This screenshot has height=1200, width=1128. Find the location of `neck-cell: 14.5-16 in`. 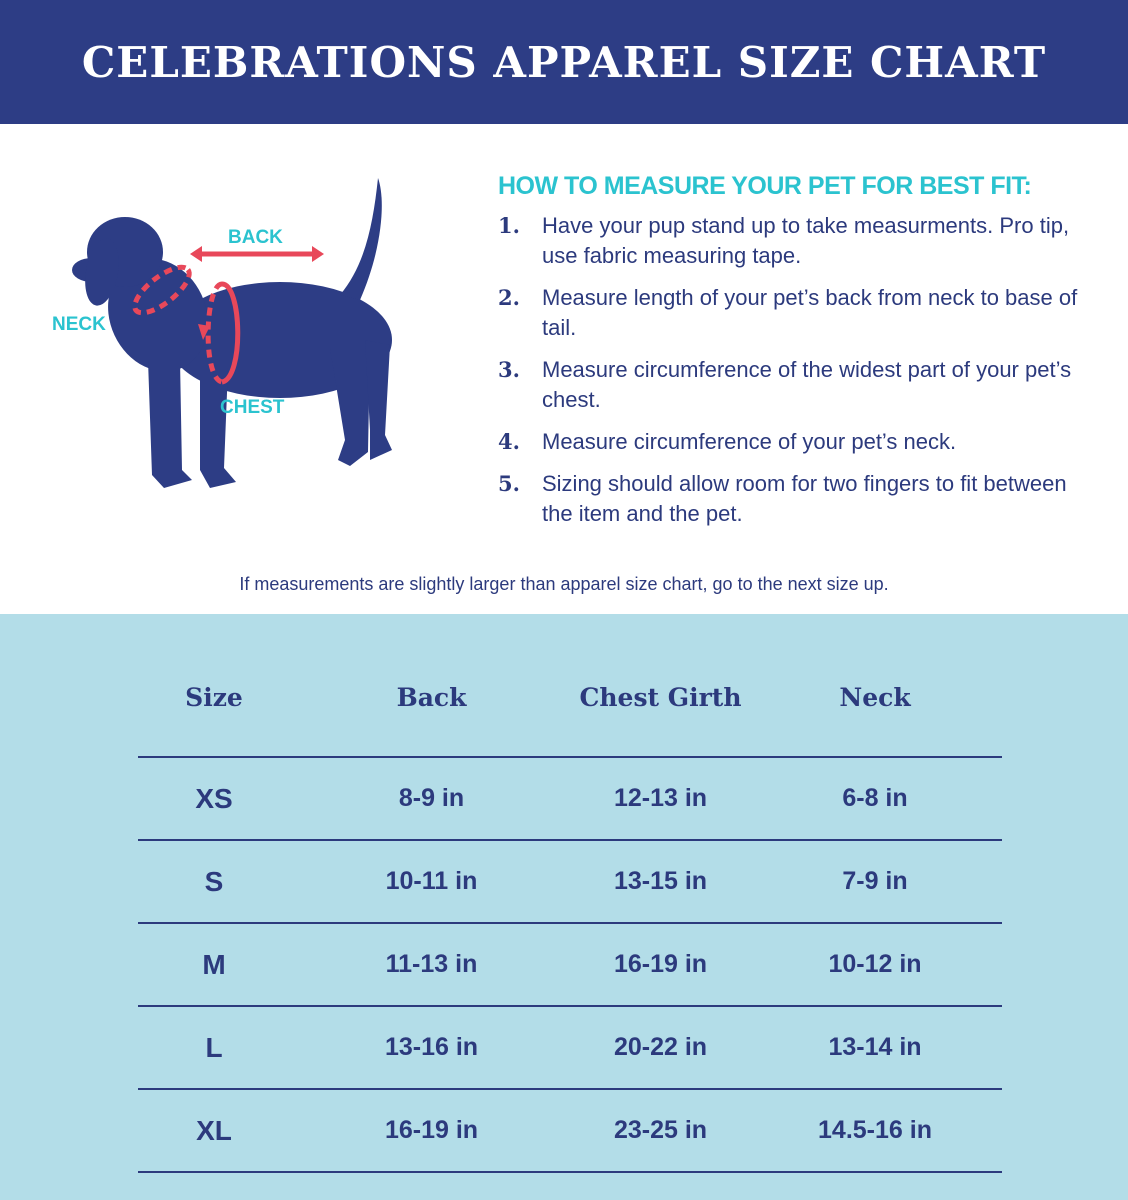

neck-cell: 14.5-16 in is located at coordinates (875, 1131).